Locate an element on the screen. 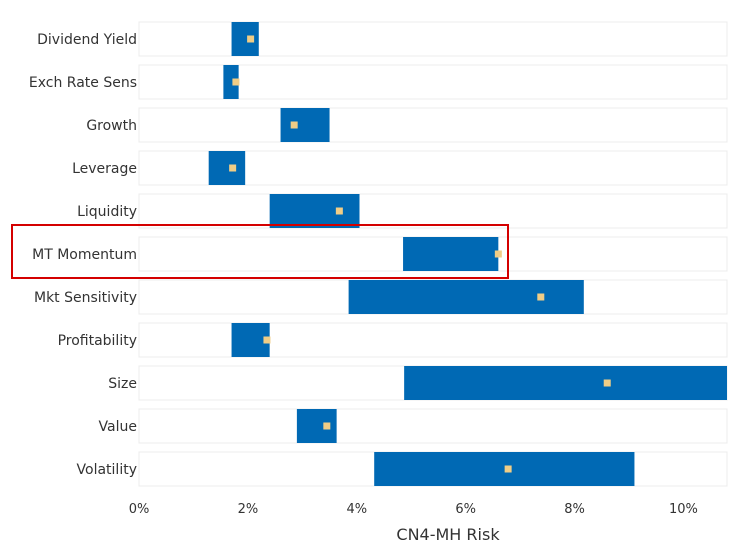 Image resolution: width=751 pixels, height=559 pixels. point-marker-growth is located at coordinates (294, 125).